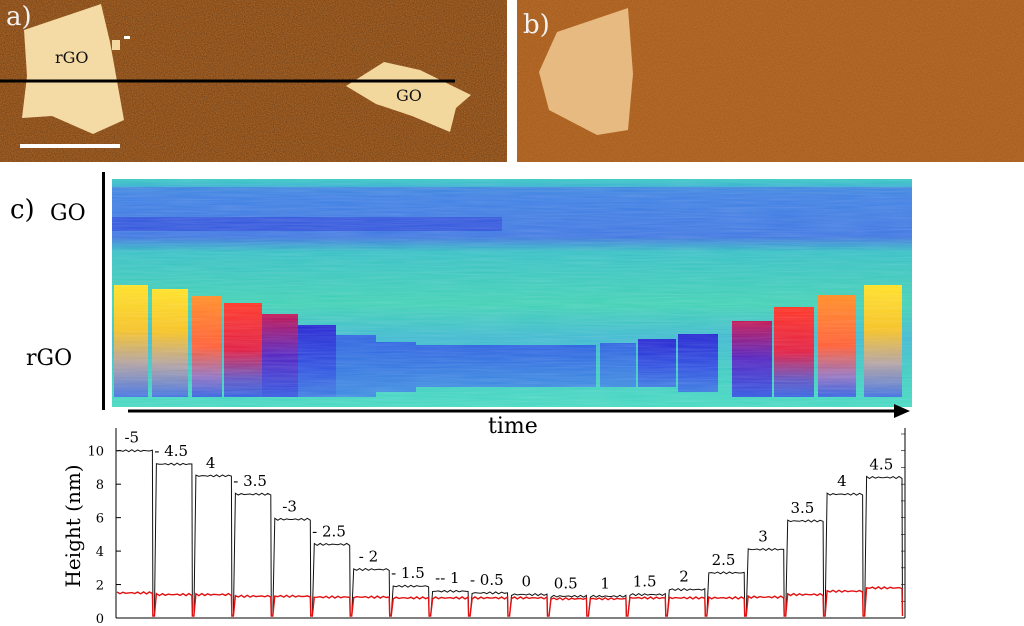 The height and width of the screenshot is (626, 1024). What do you see at coordinates (409, 95) in the screenshot?
I see `go-flake-label: GO` at bounding box center [409, 95].